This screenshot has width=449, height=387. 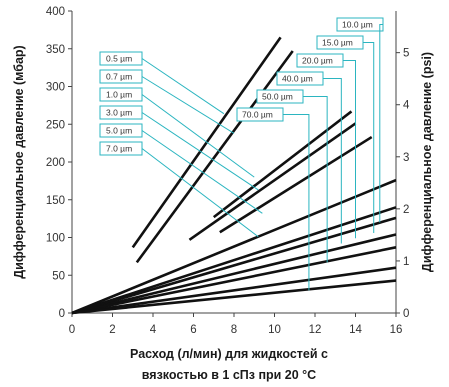 I want to click on series-line-1-0m, so click(x=282, y=164).